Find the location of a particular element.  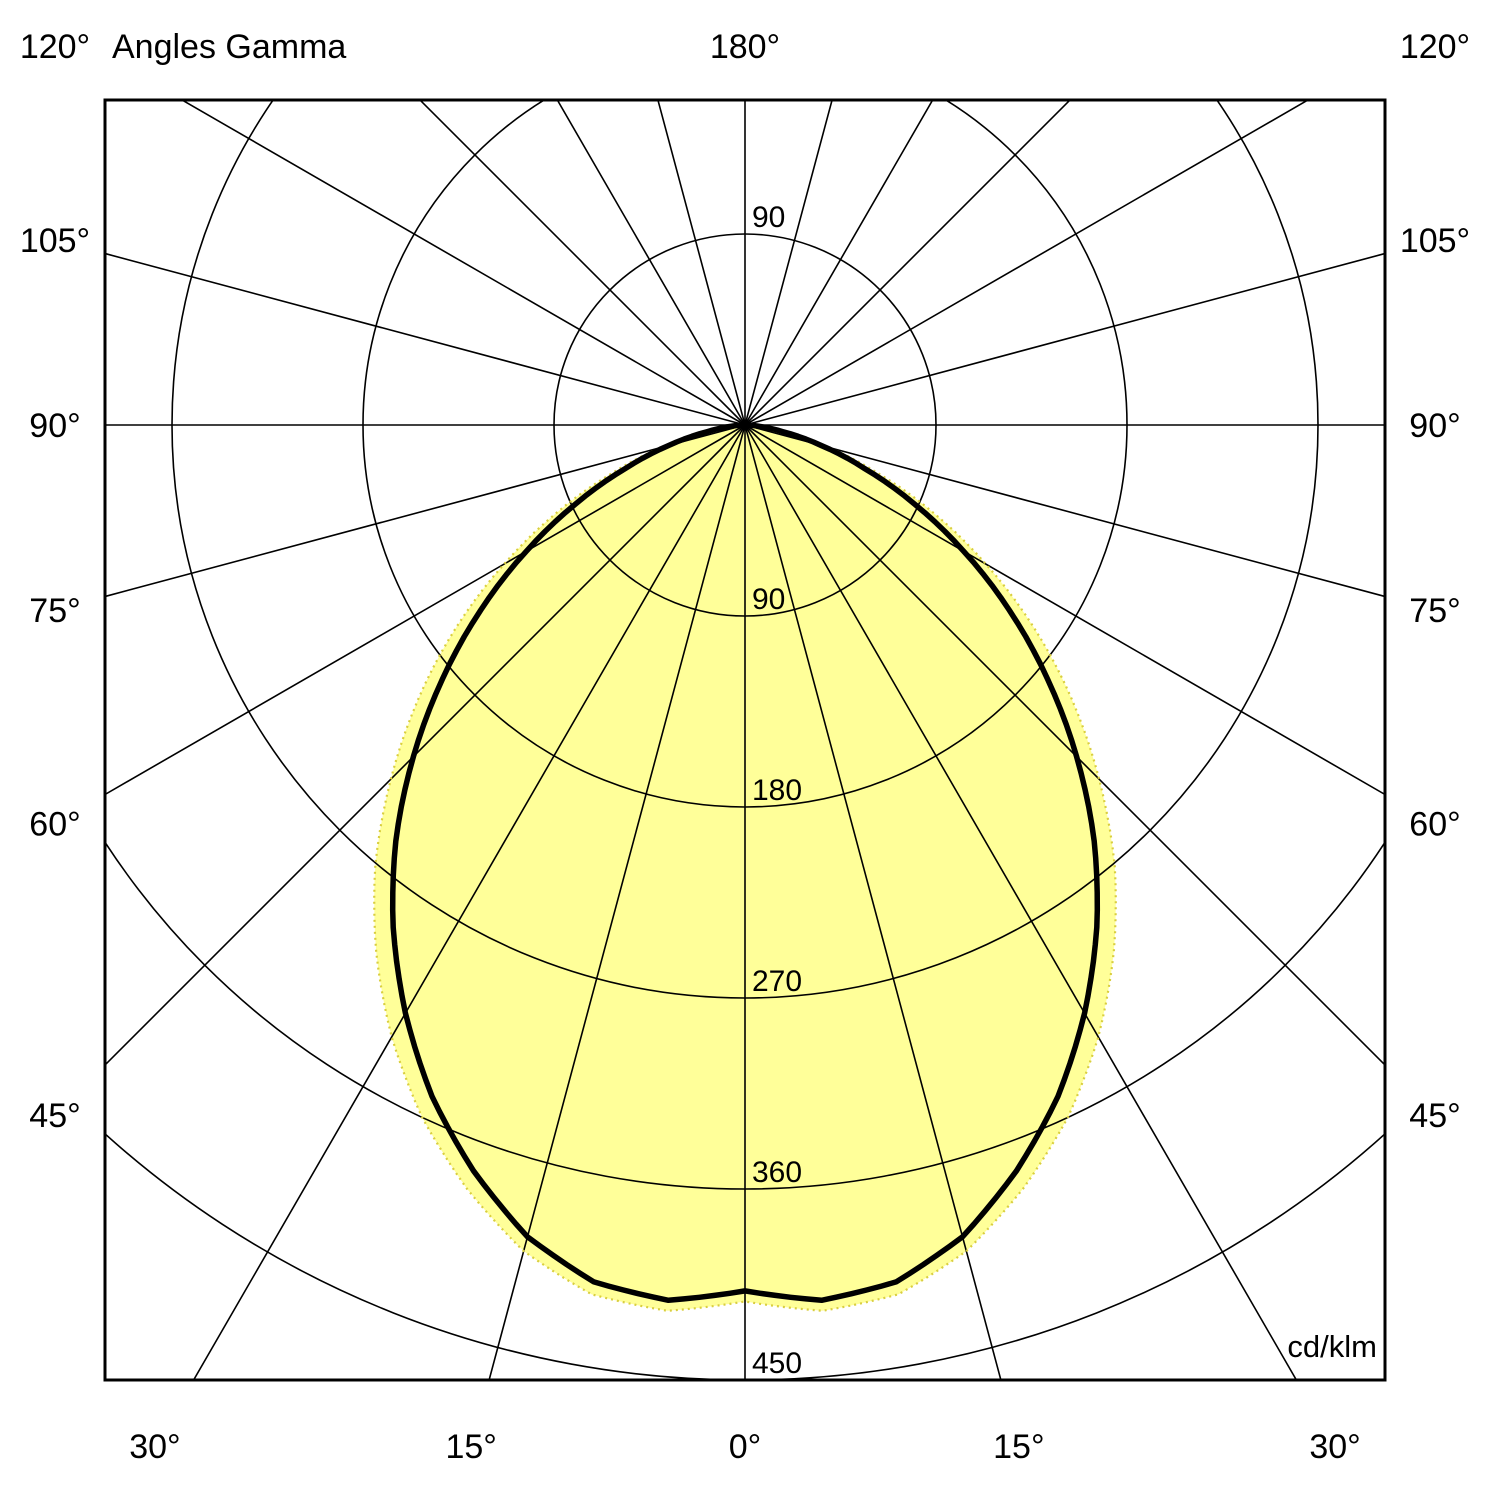

gamma-label-120-top-right: 120° is located at coordinates (1435, 47).